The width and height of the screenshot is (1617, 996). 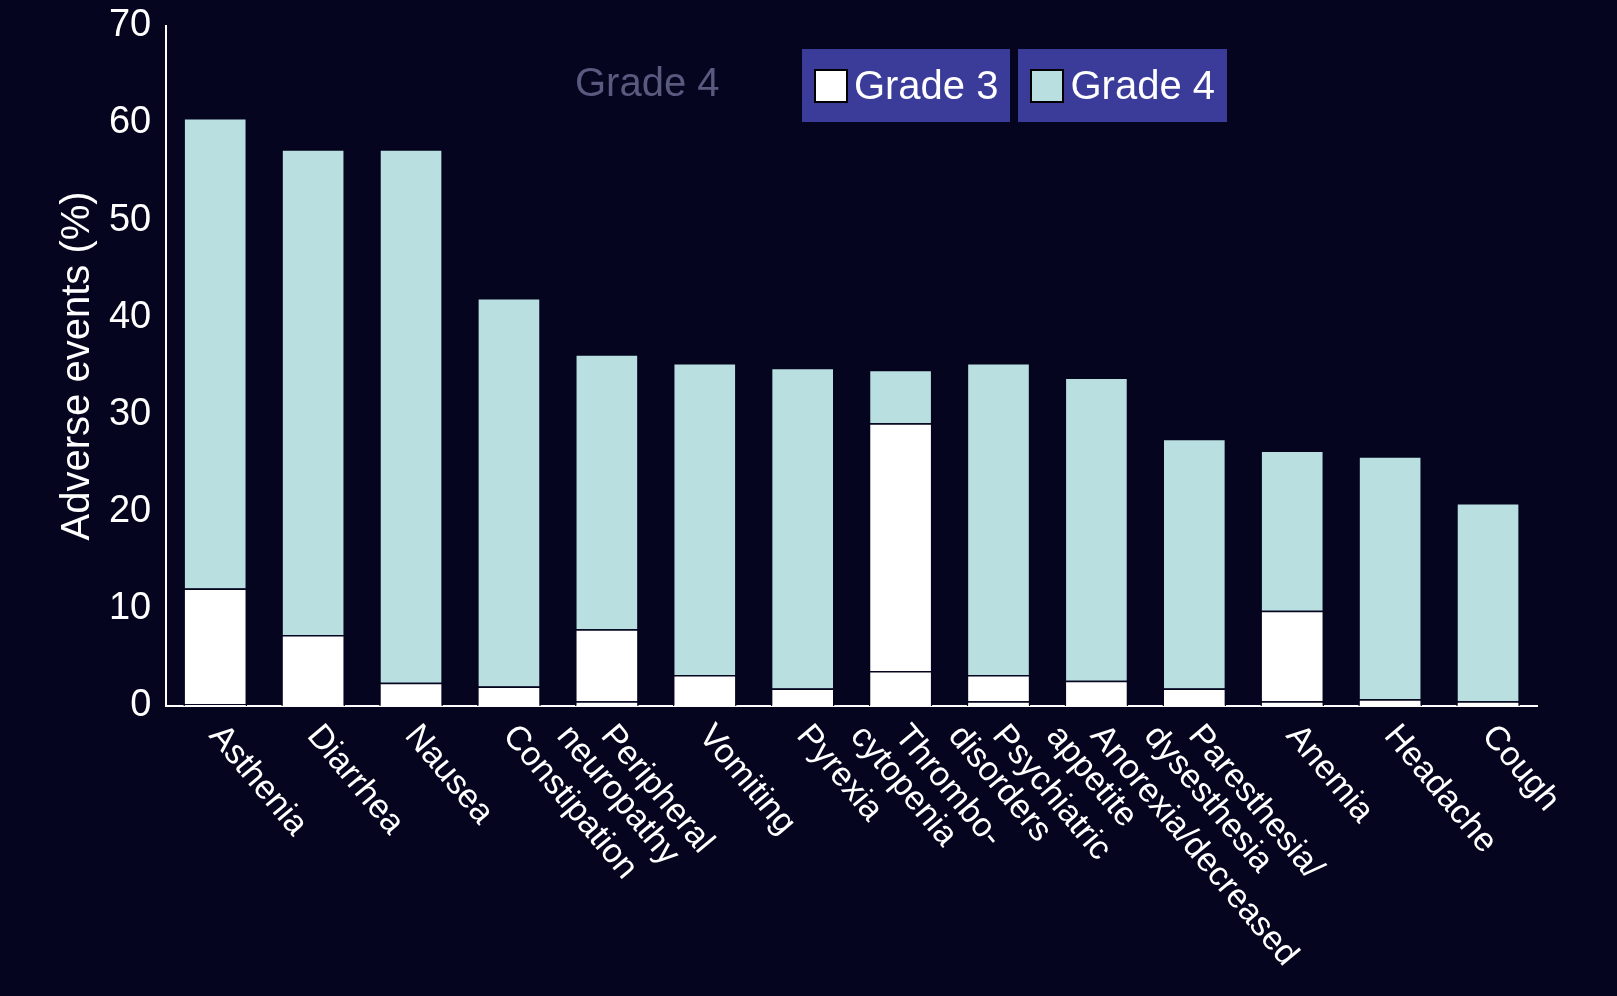 I want to click on annotation: Grade 4, so click(x=647, y=82).